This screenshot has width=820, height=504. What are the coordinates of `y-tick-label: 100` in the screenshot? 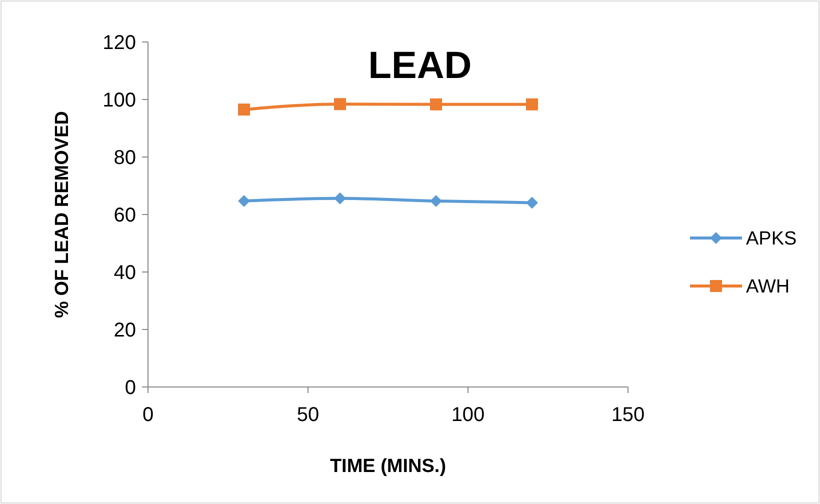 It's located at (119, 101).